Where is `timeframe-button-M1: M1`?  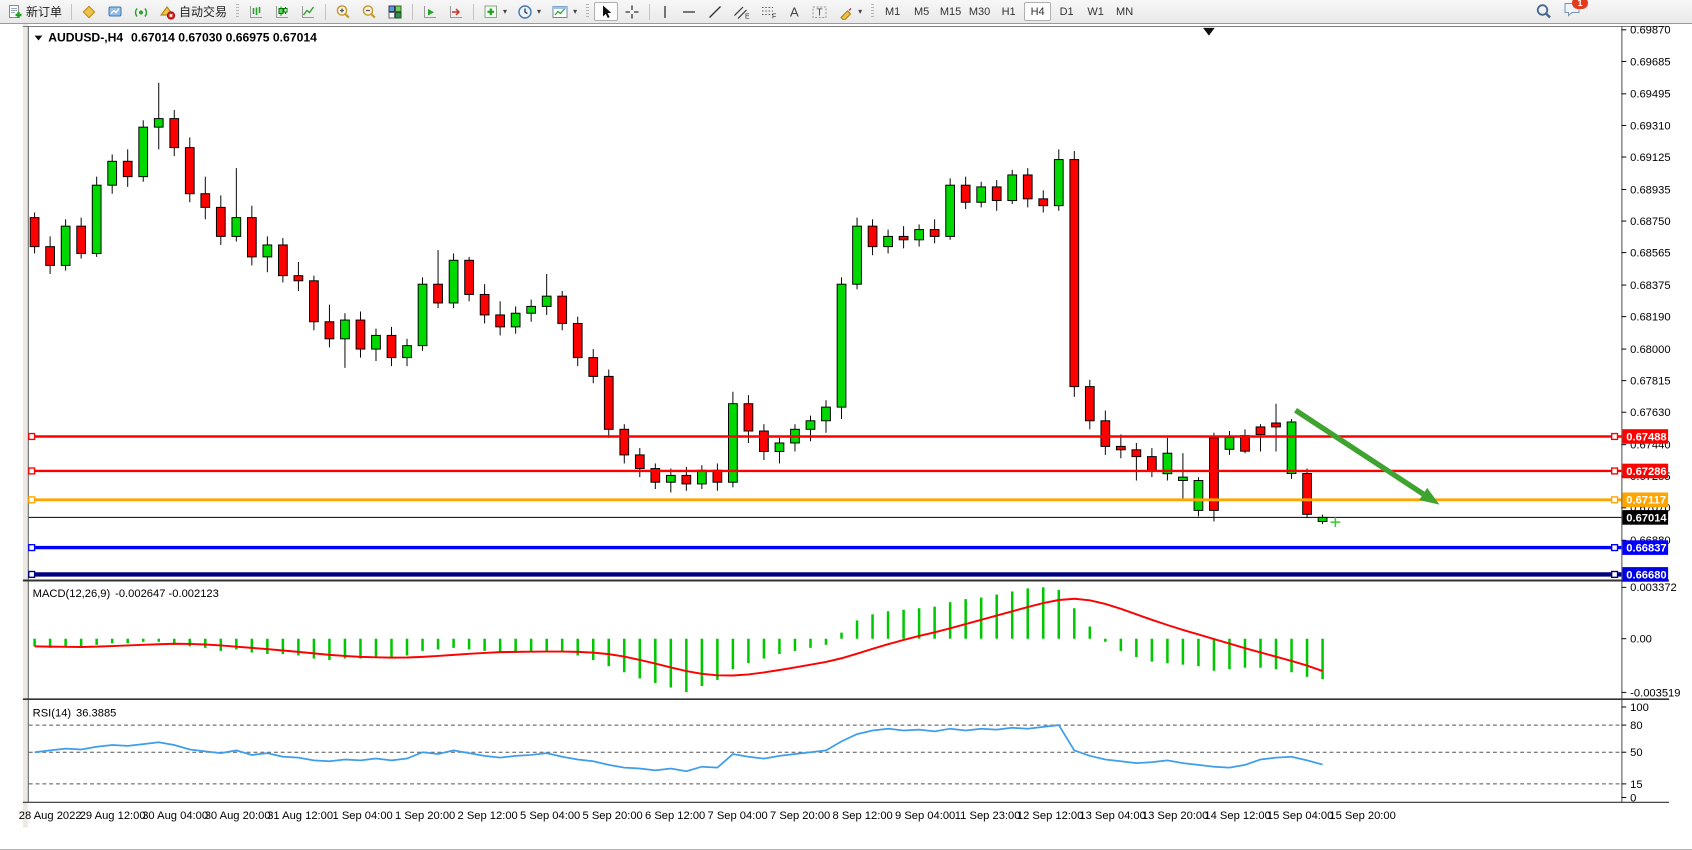 timeframe-button-M1: M1 is located at coordinates (892, 11).